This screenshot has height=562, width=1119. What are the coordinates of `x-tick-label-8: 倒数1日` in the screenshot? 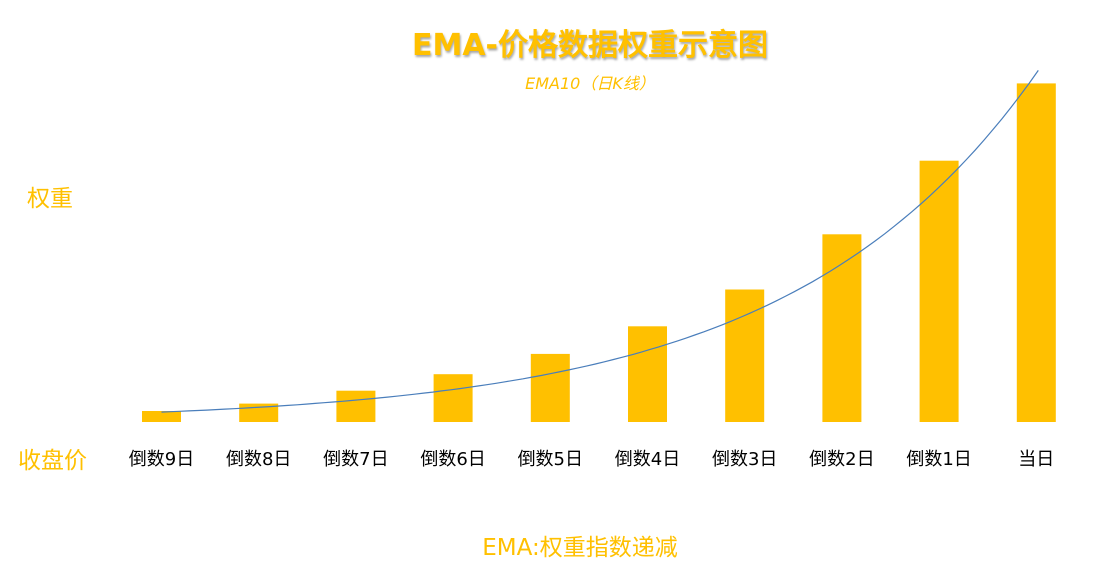 It's located at (938, 459).